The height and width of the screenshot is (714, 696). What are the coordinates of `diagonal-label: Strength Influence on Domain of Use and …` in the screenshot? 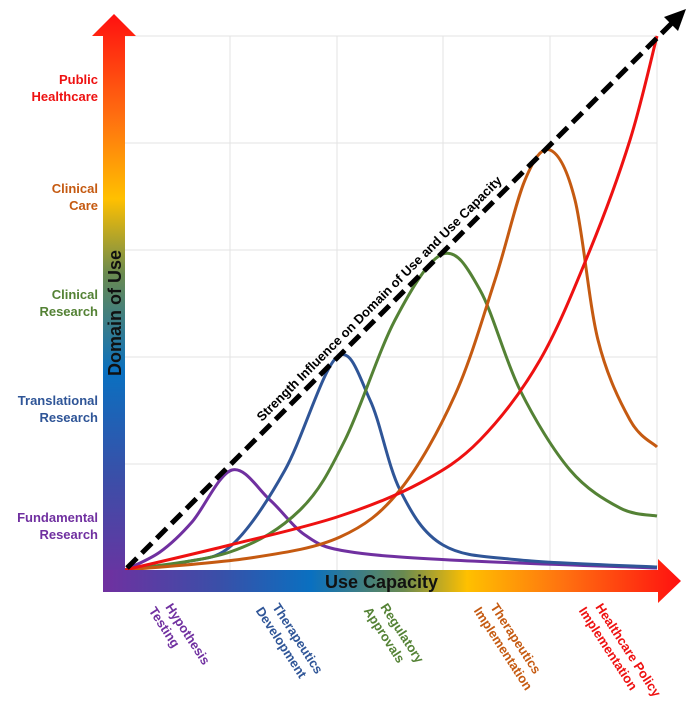 It's located at (380, 298).